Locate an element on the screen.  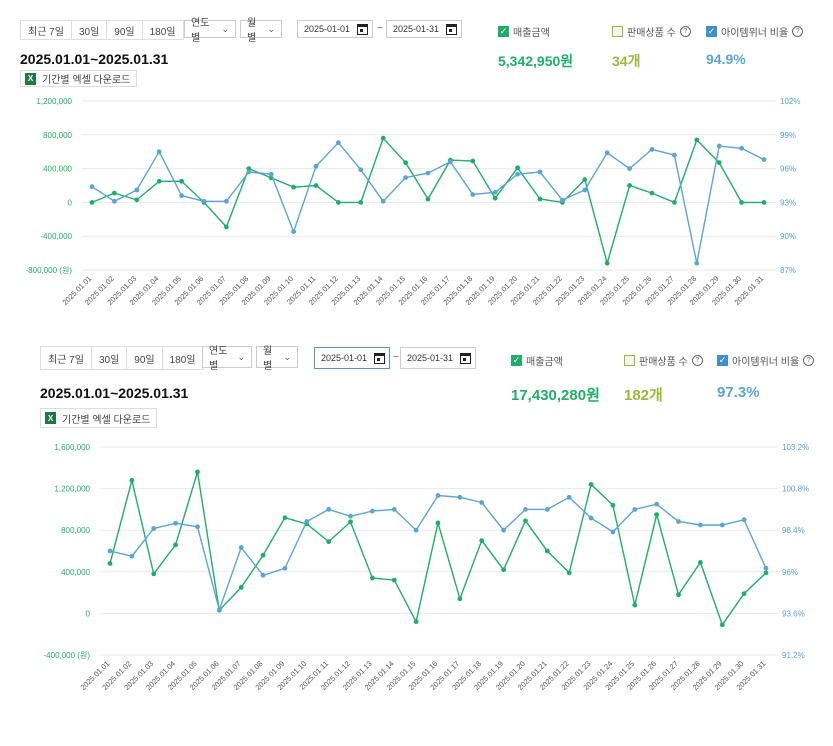
product-count: 182개 is located at coordinates (643, 395).